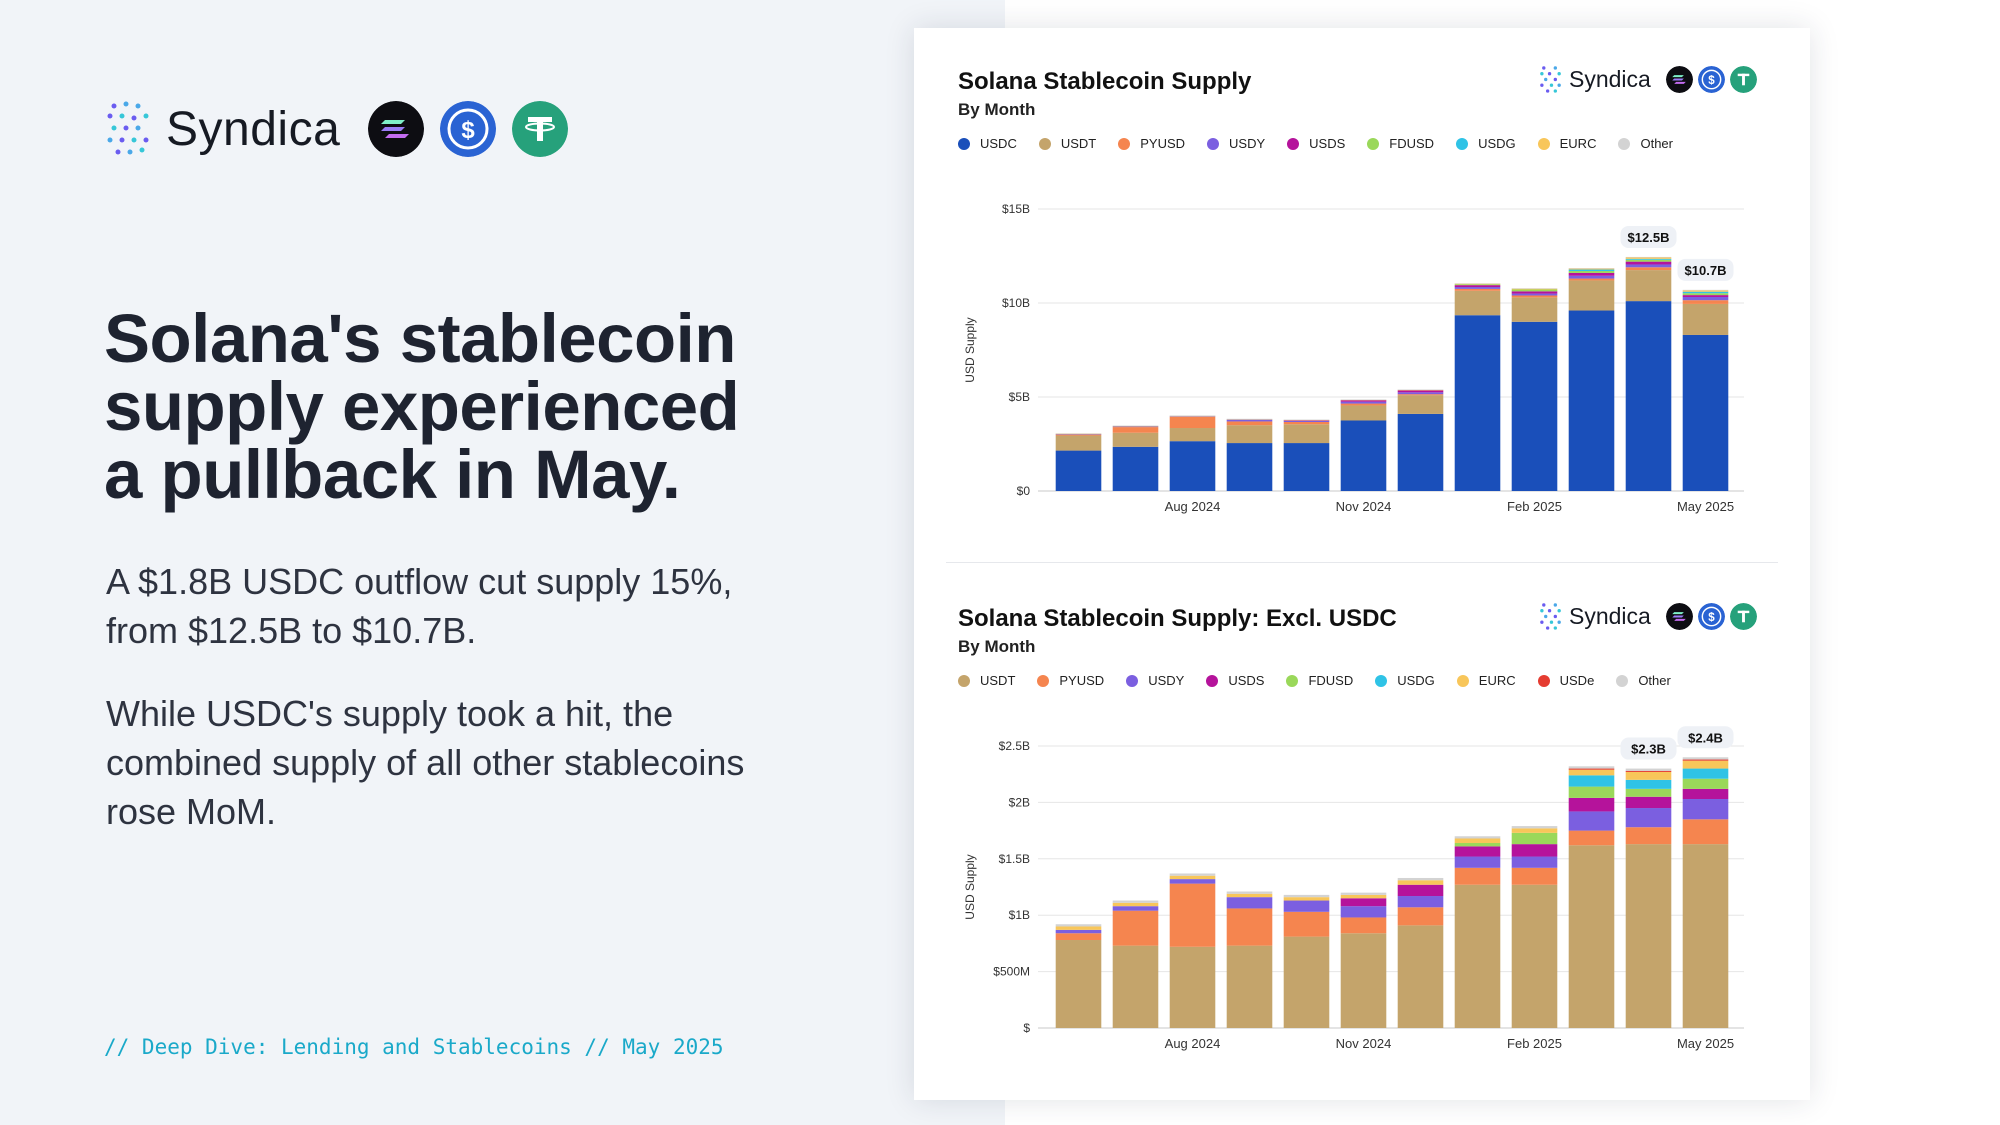  I want to click on legend-label: USDS, so click(1327, 143).